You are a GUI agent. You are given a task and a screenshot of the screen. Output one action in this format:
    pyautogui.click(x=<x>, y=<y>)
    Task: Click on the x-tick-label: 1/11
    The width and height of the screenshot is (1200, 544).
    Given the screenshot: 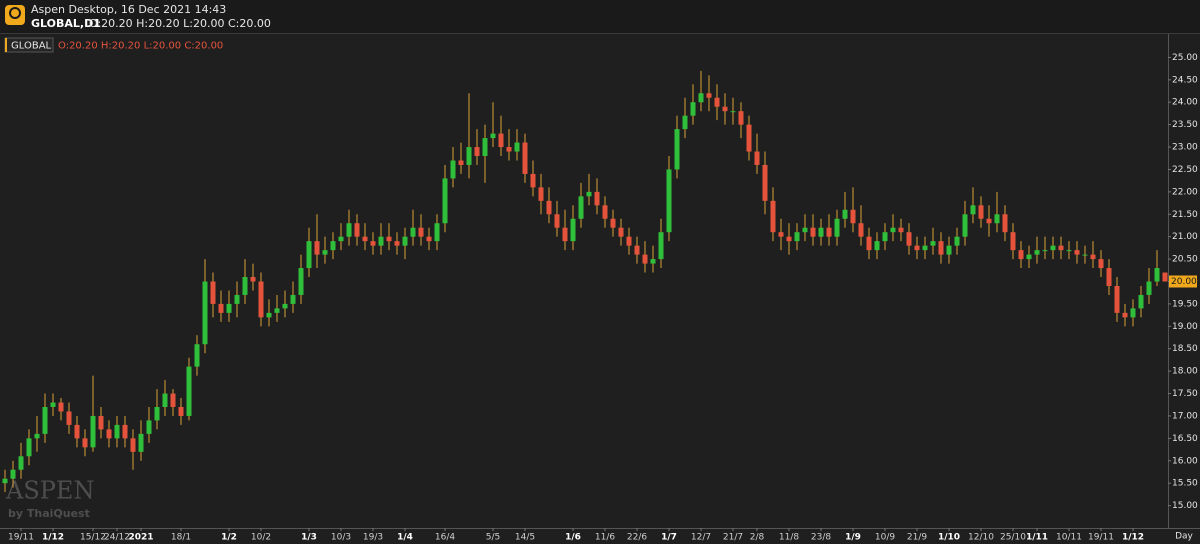 What is the action you would take?
    pyautogui.click(x=1037, y=538)
    